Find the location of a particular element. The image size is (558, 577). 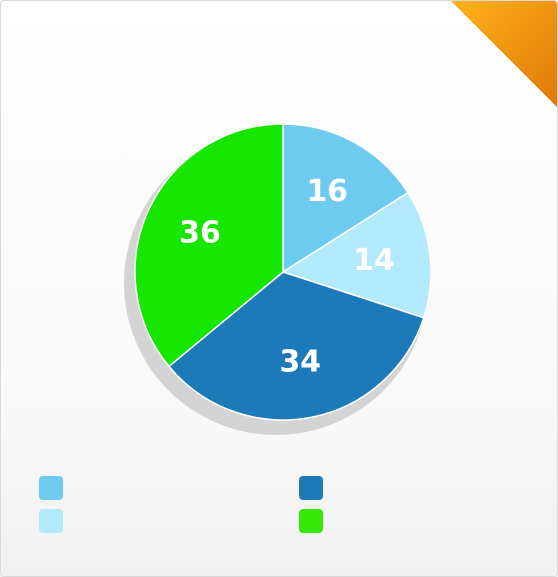

pie-value-label-3: 34 is located at coordinates (300, 362).